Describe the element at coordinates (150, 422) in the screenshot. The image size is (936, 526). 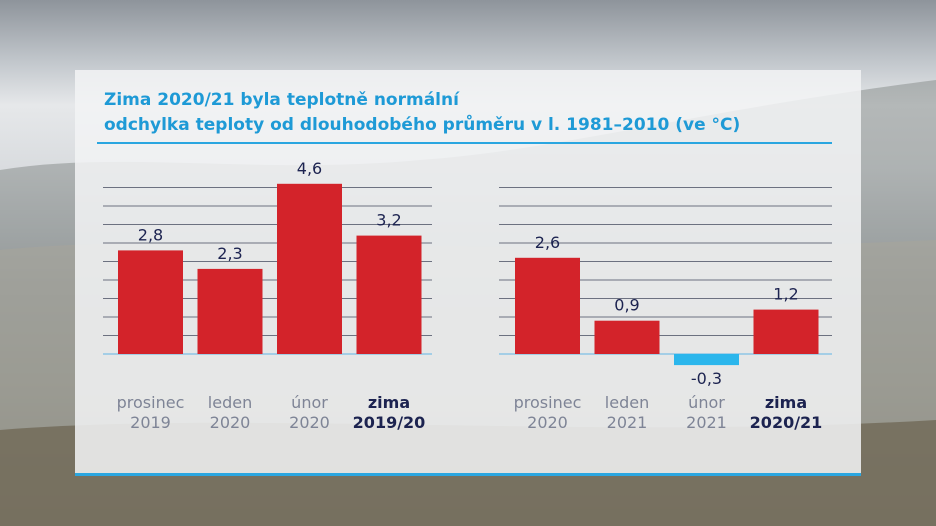
I see `category-label-line2: 2019` at that location.